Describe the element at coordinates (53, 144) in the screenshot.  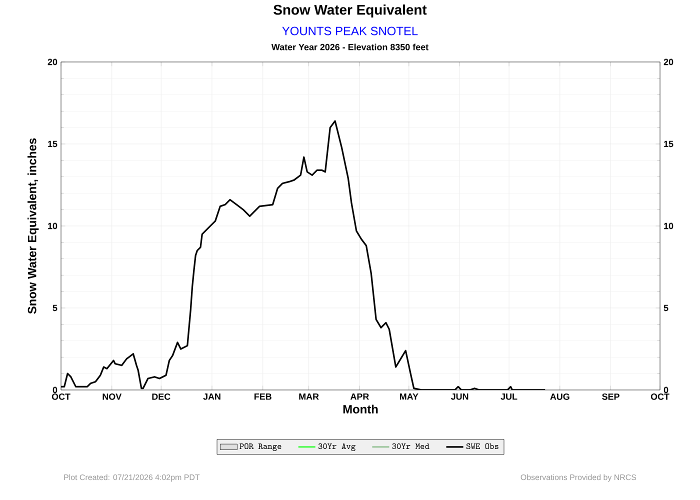
I see `y-tick-label: 15` at that location.